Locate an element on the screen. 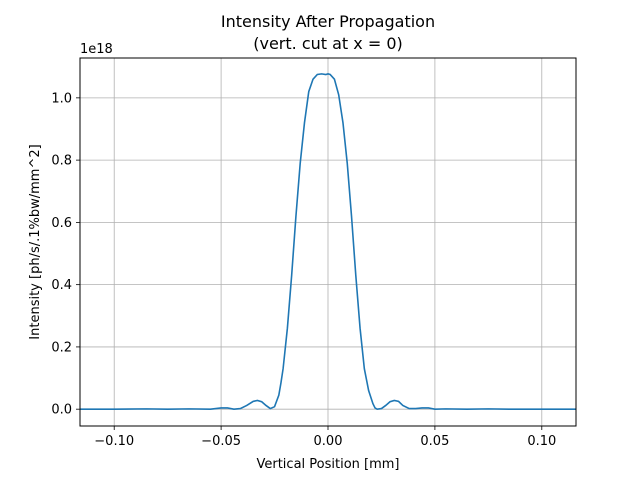 Image resolution: width=640 pixels, height=480 pixels. y-tick-label: 0.0 is located at coordinates (61, 410).